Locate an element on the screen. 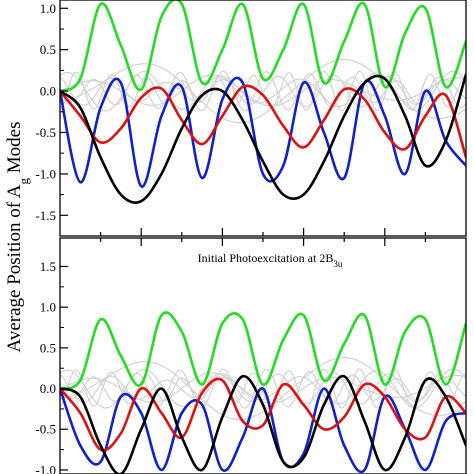 This screenshot has width=474, height=474. y-axis-label: Average Position of Ag Modes is located at coordinates (17, 237).